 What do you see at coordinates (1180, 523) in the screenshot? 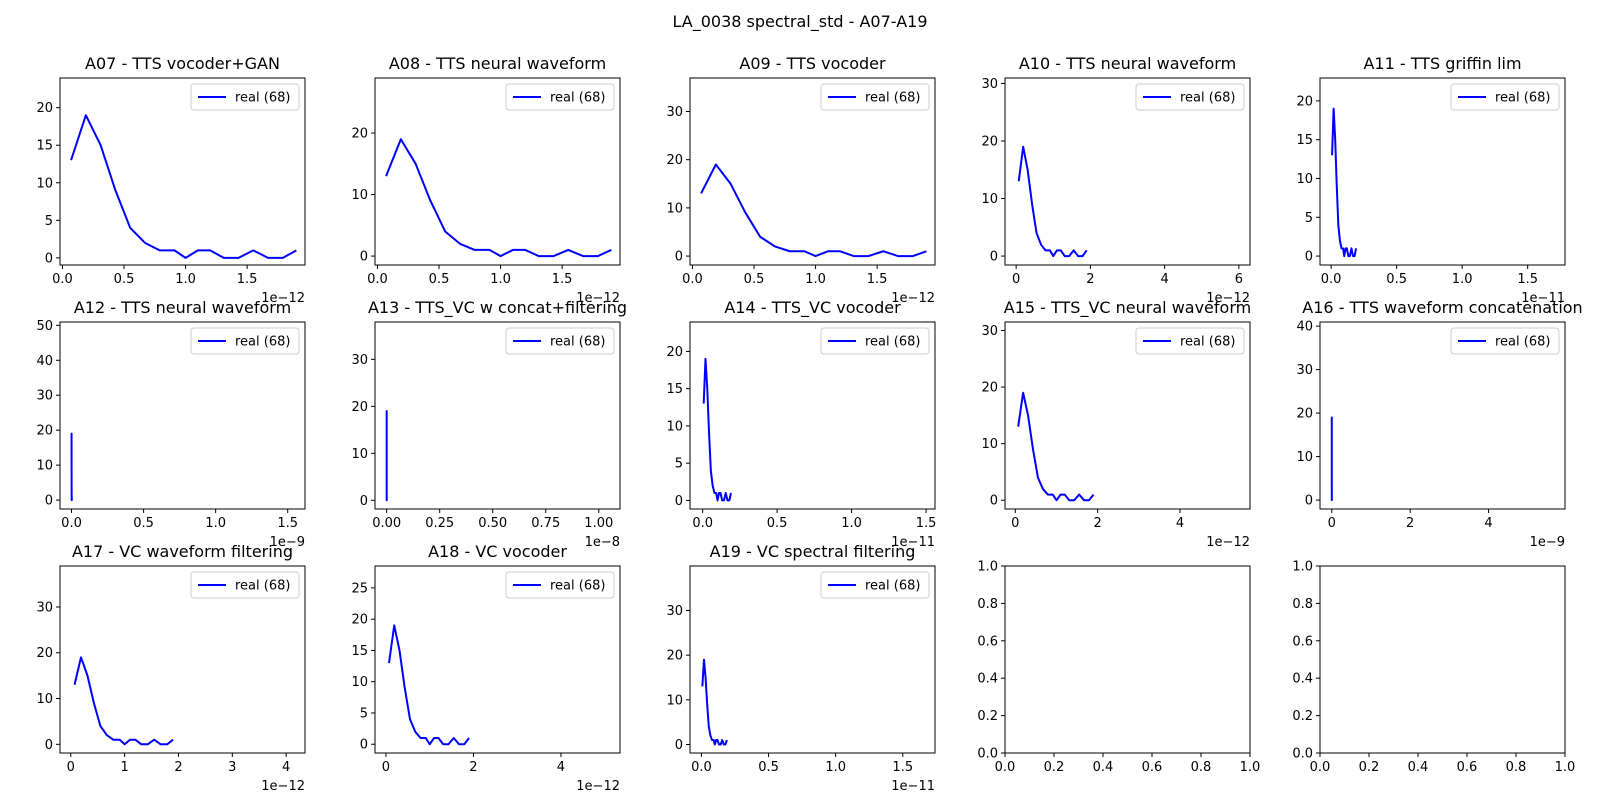
I see `x-tick-label: 4` at bounding box center [1180, 523].